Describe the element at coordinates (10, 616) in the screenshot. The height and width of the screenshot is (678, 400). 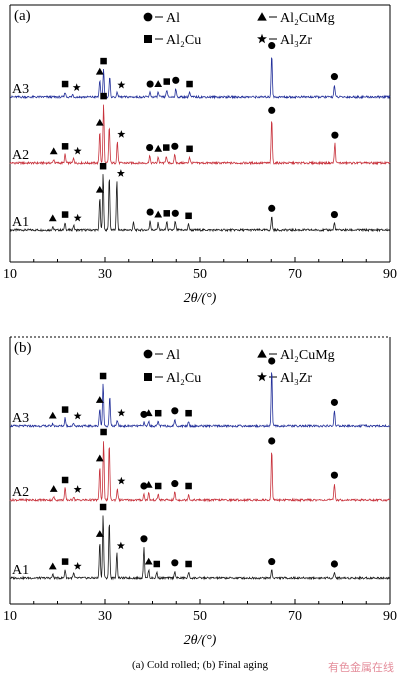
I see `x-tick-label: 10` at that location.